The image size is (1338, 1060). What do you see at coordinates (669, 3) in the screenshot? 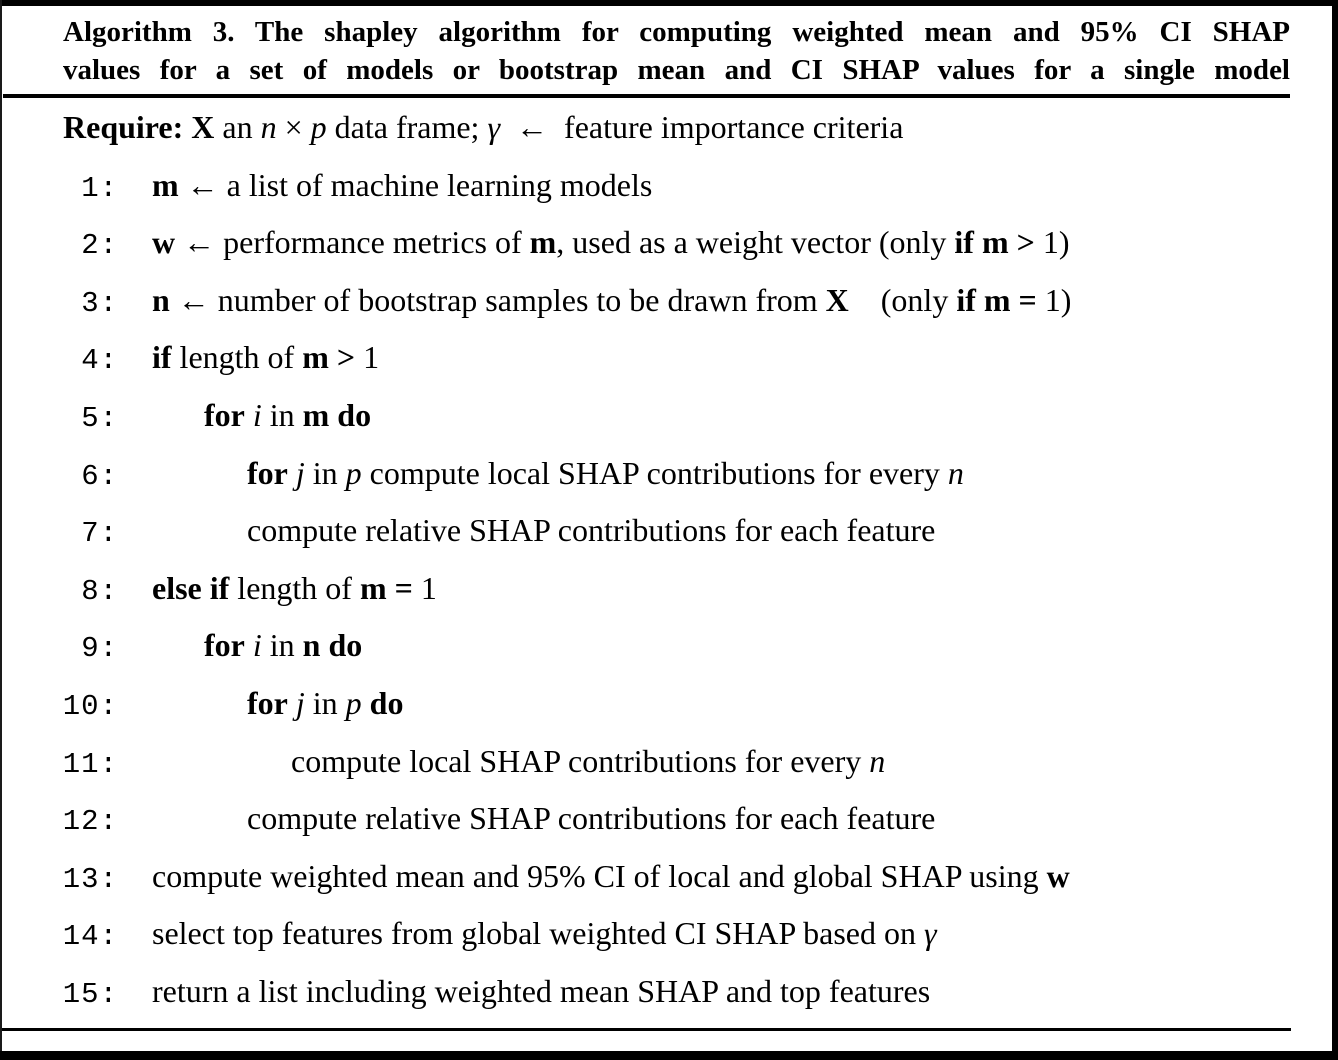
I see `scan-border-top` at bounding box center [669, 3].